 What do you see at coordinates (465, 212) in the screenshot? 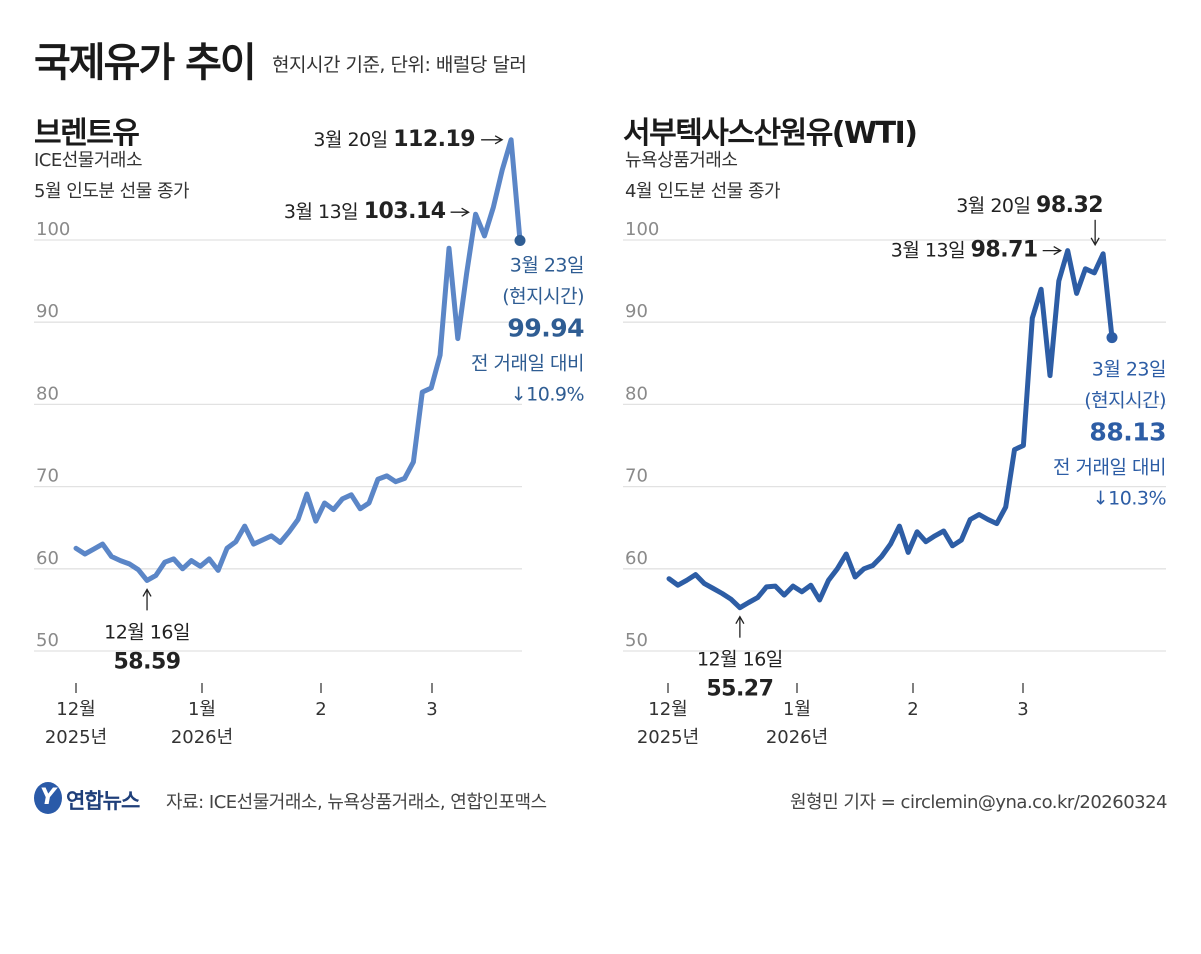
I see `brent-peak1-arrowhead` at bounding box center [465, 212].